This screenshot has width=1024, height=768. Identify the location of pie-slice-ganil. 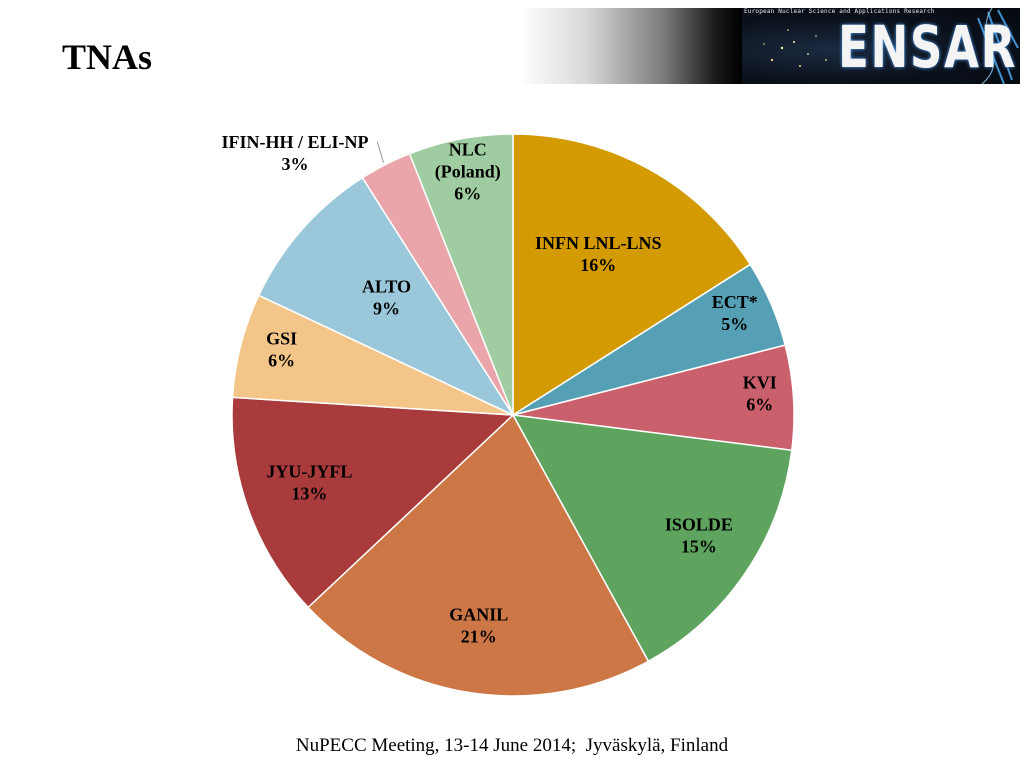
(478, 555).